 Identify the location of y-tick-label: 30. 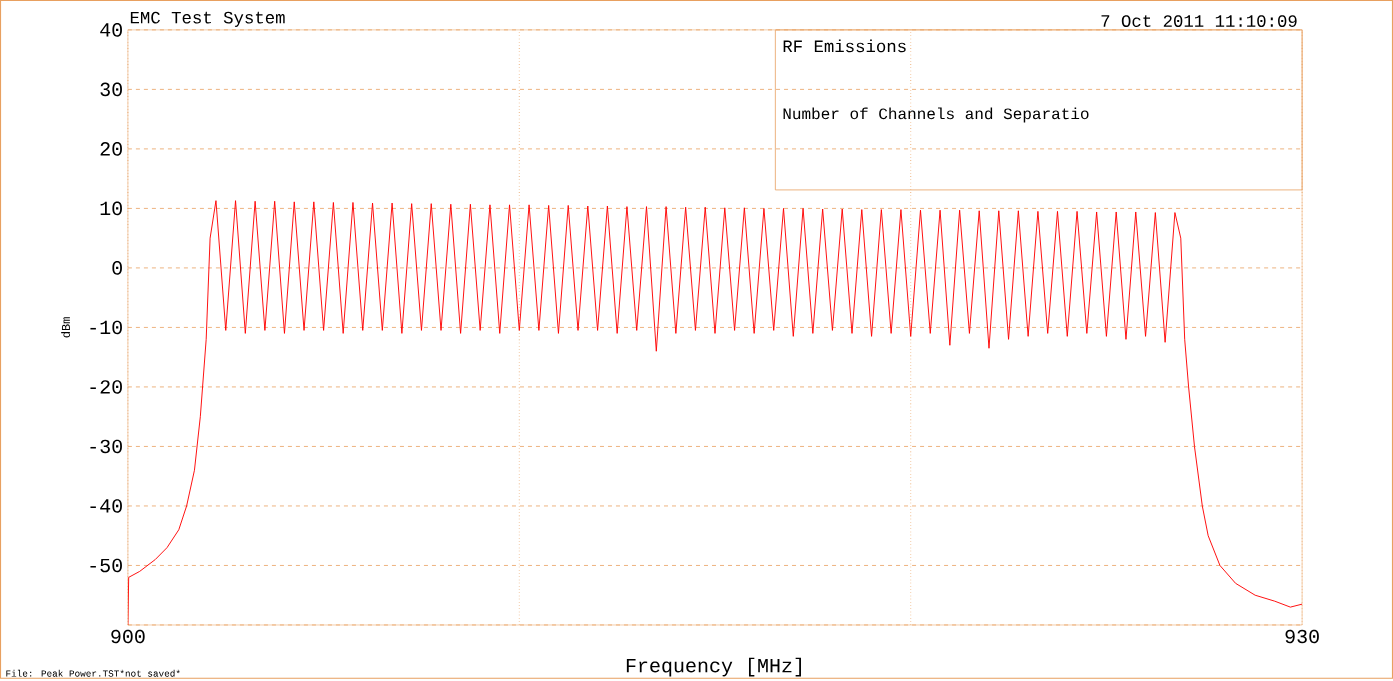
(111, 89).